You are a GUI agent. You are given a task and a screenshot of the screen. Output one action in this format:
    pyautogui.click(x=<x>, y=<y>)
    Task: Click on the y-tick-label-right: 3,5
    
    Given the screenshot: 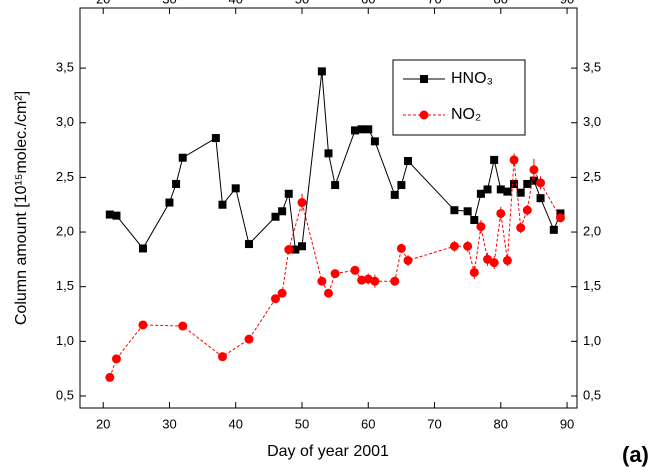 What is the action you would take?
    pyautogui.click(x=592, y=67)
    